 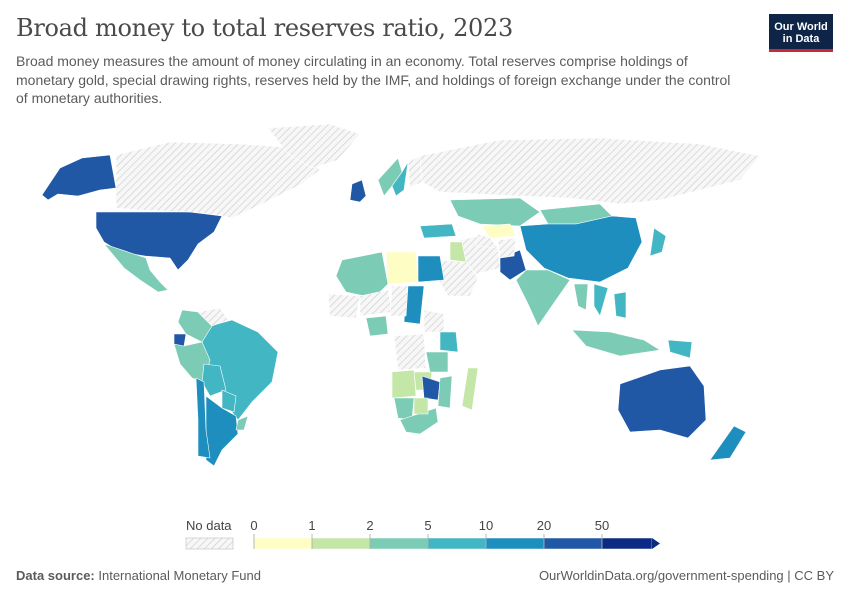 What do you see at coordinates (369, 525) in the screenshot?
I see `legend-tick-label-2: 2` at bounding box center [369, 525].